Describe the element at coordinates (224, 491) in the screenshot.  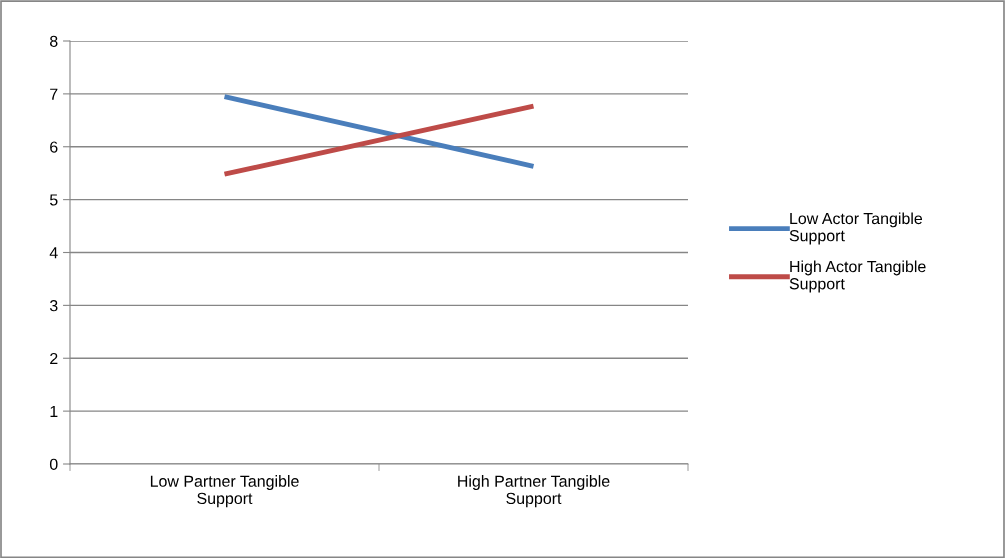
I see `x-tick-label: Low Partner Tangible Support` at that location.